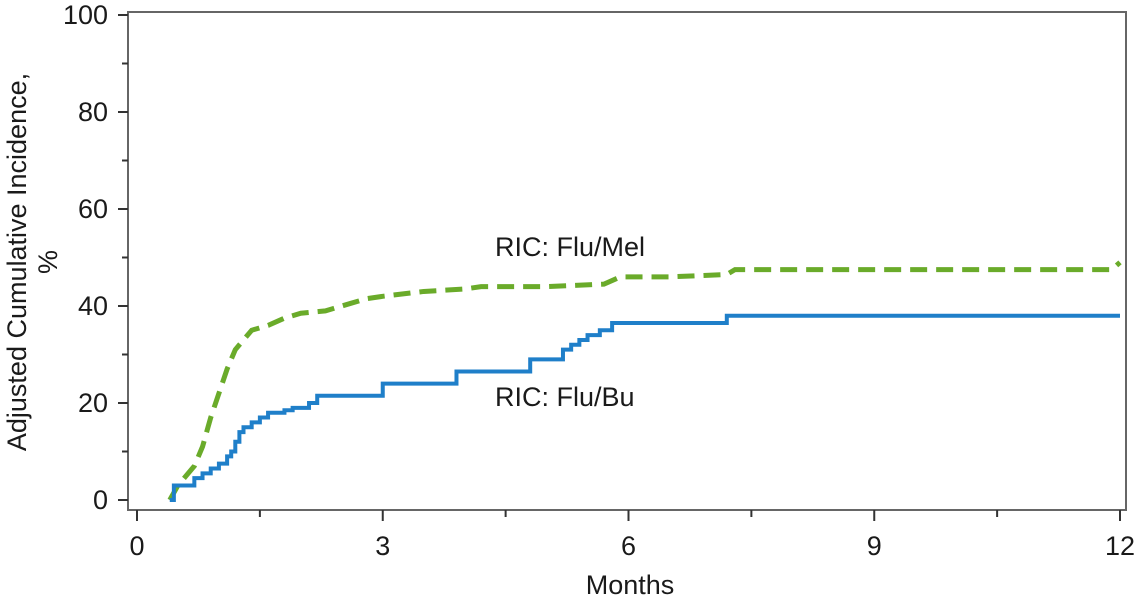 The width and height of the screenshot is (1143, 601). I want to click on x-tick-label: 9, so click(874, 546).